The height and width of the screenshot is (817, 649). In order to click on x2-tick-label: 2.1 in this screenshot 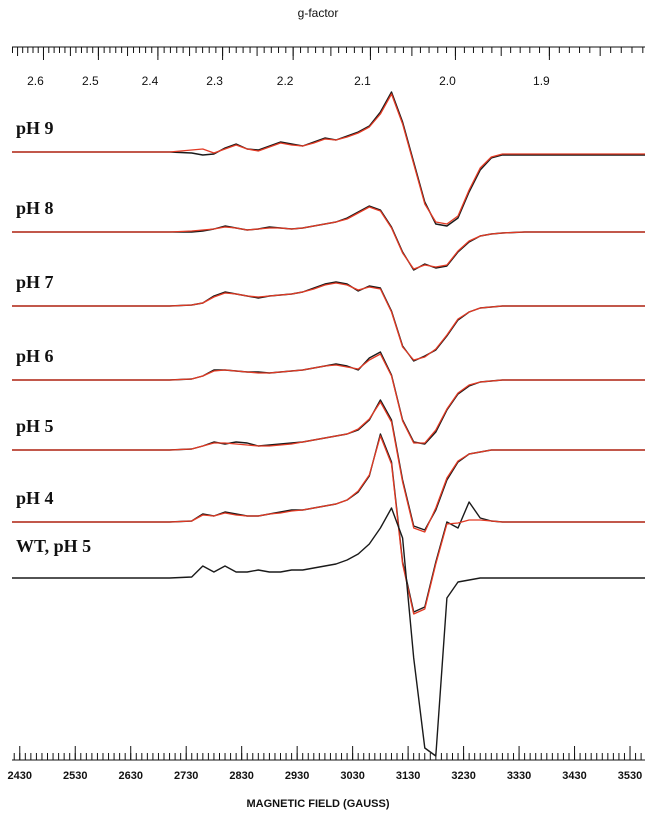, I will do `click(362, 81)`.